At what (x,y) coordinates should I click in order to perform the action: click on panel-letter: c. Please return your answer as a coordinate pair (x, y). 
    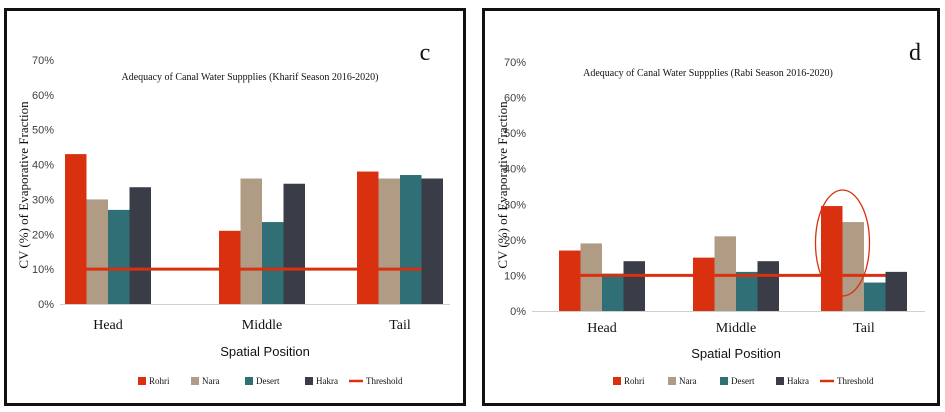
    Looking at the image, I should click on (425, 53).